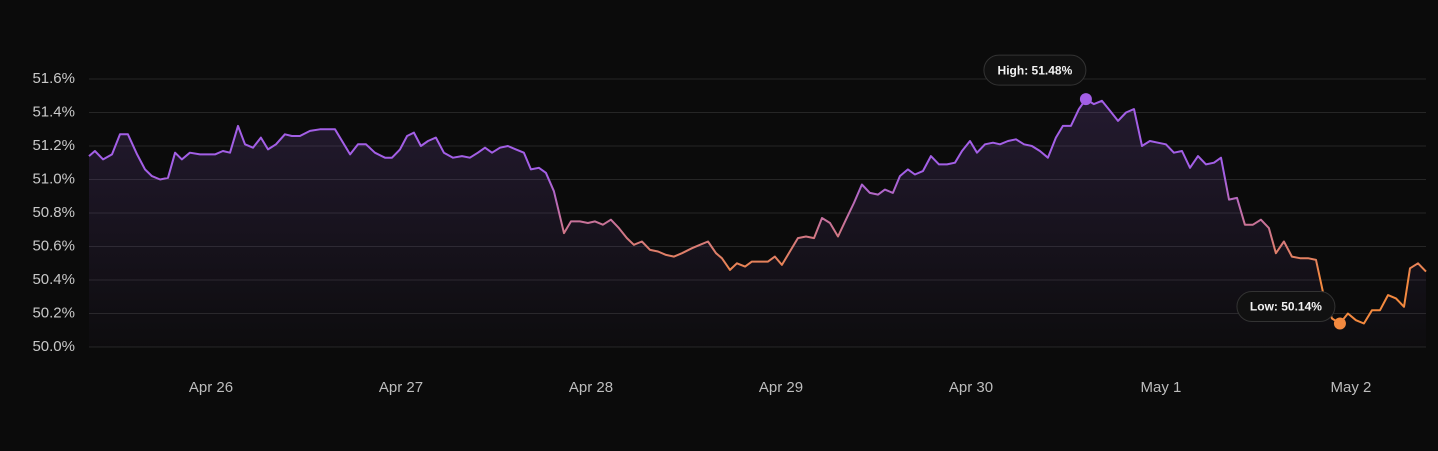 Image resolution: width=1438 pixels, height=451 pixels. I want to click on y-tick-label: 51.4%, so click(53, 111).